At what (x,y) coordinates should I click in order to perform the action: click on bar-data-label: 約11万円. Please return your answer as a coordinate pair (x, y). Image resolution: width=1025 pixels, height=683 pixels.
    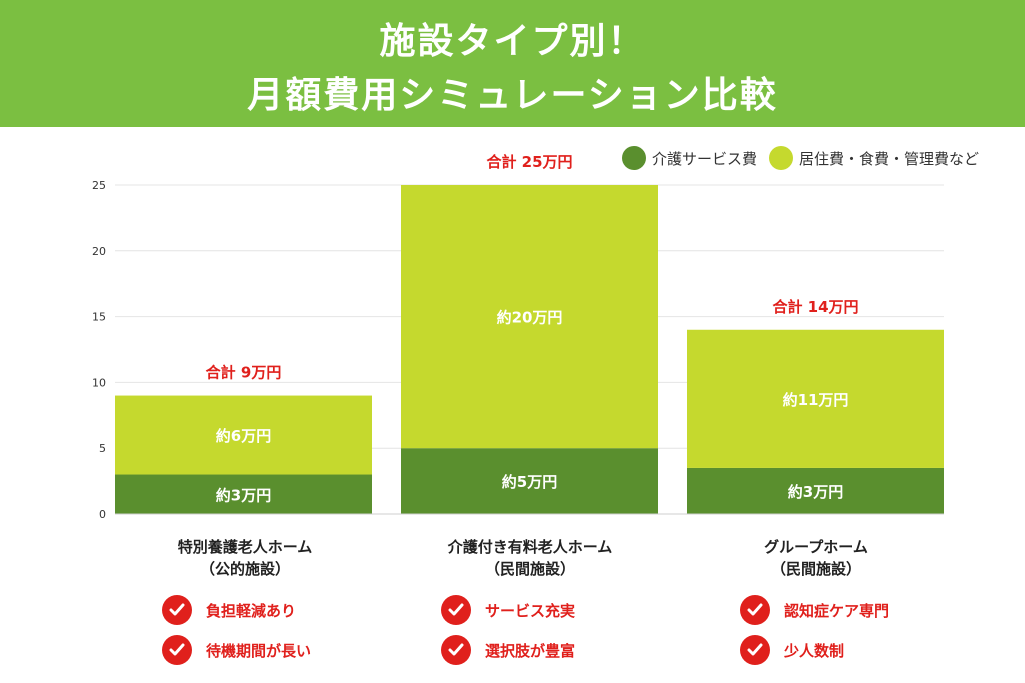
    Looking at the image, I should click on (816, 400).